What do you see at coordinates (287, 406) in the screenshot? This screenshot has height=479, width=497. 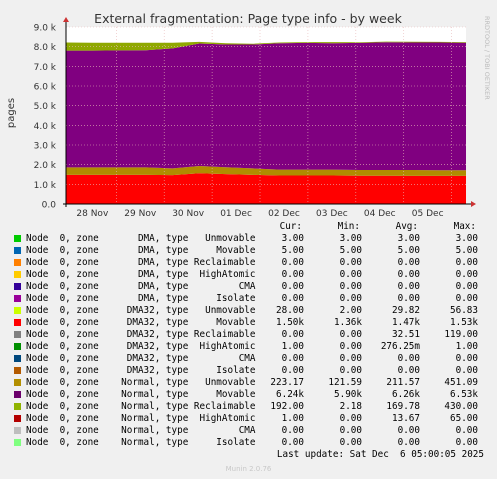 I see `legend-cur: 192.00` at bounding box center [287, 406].